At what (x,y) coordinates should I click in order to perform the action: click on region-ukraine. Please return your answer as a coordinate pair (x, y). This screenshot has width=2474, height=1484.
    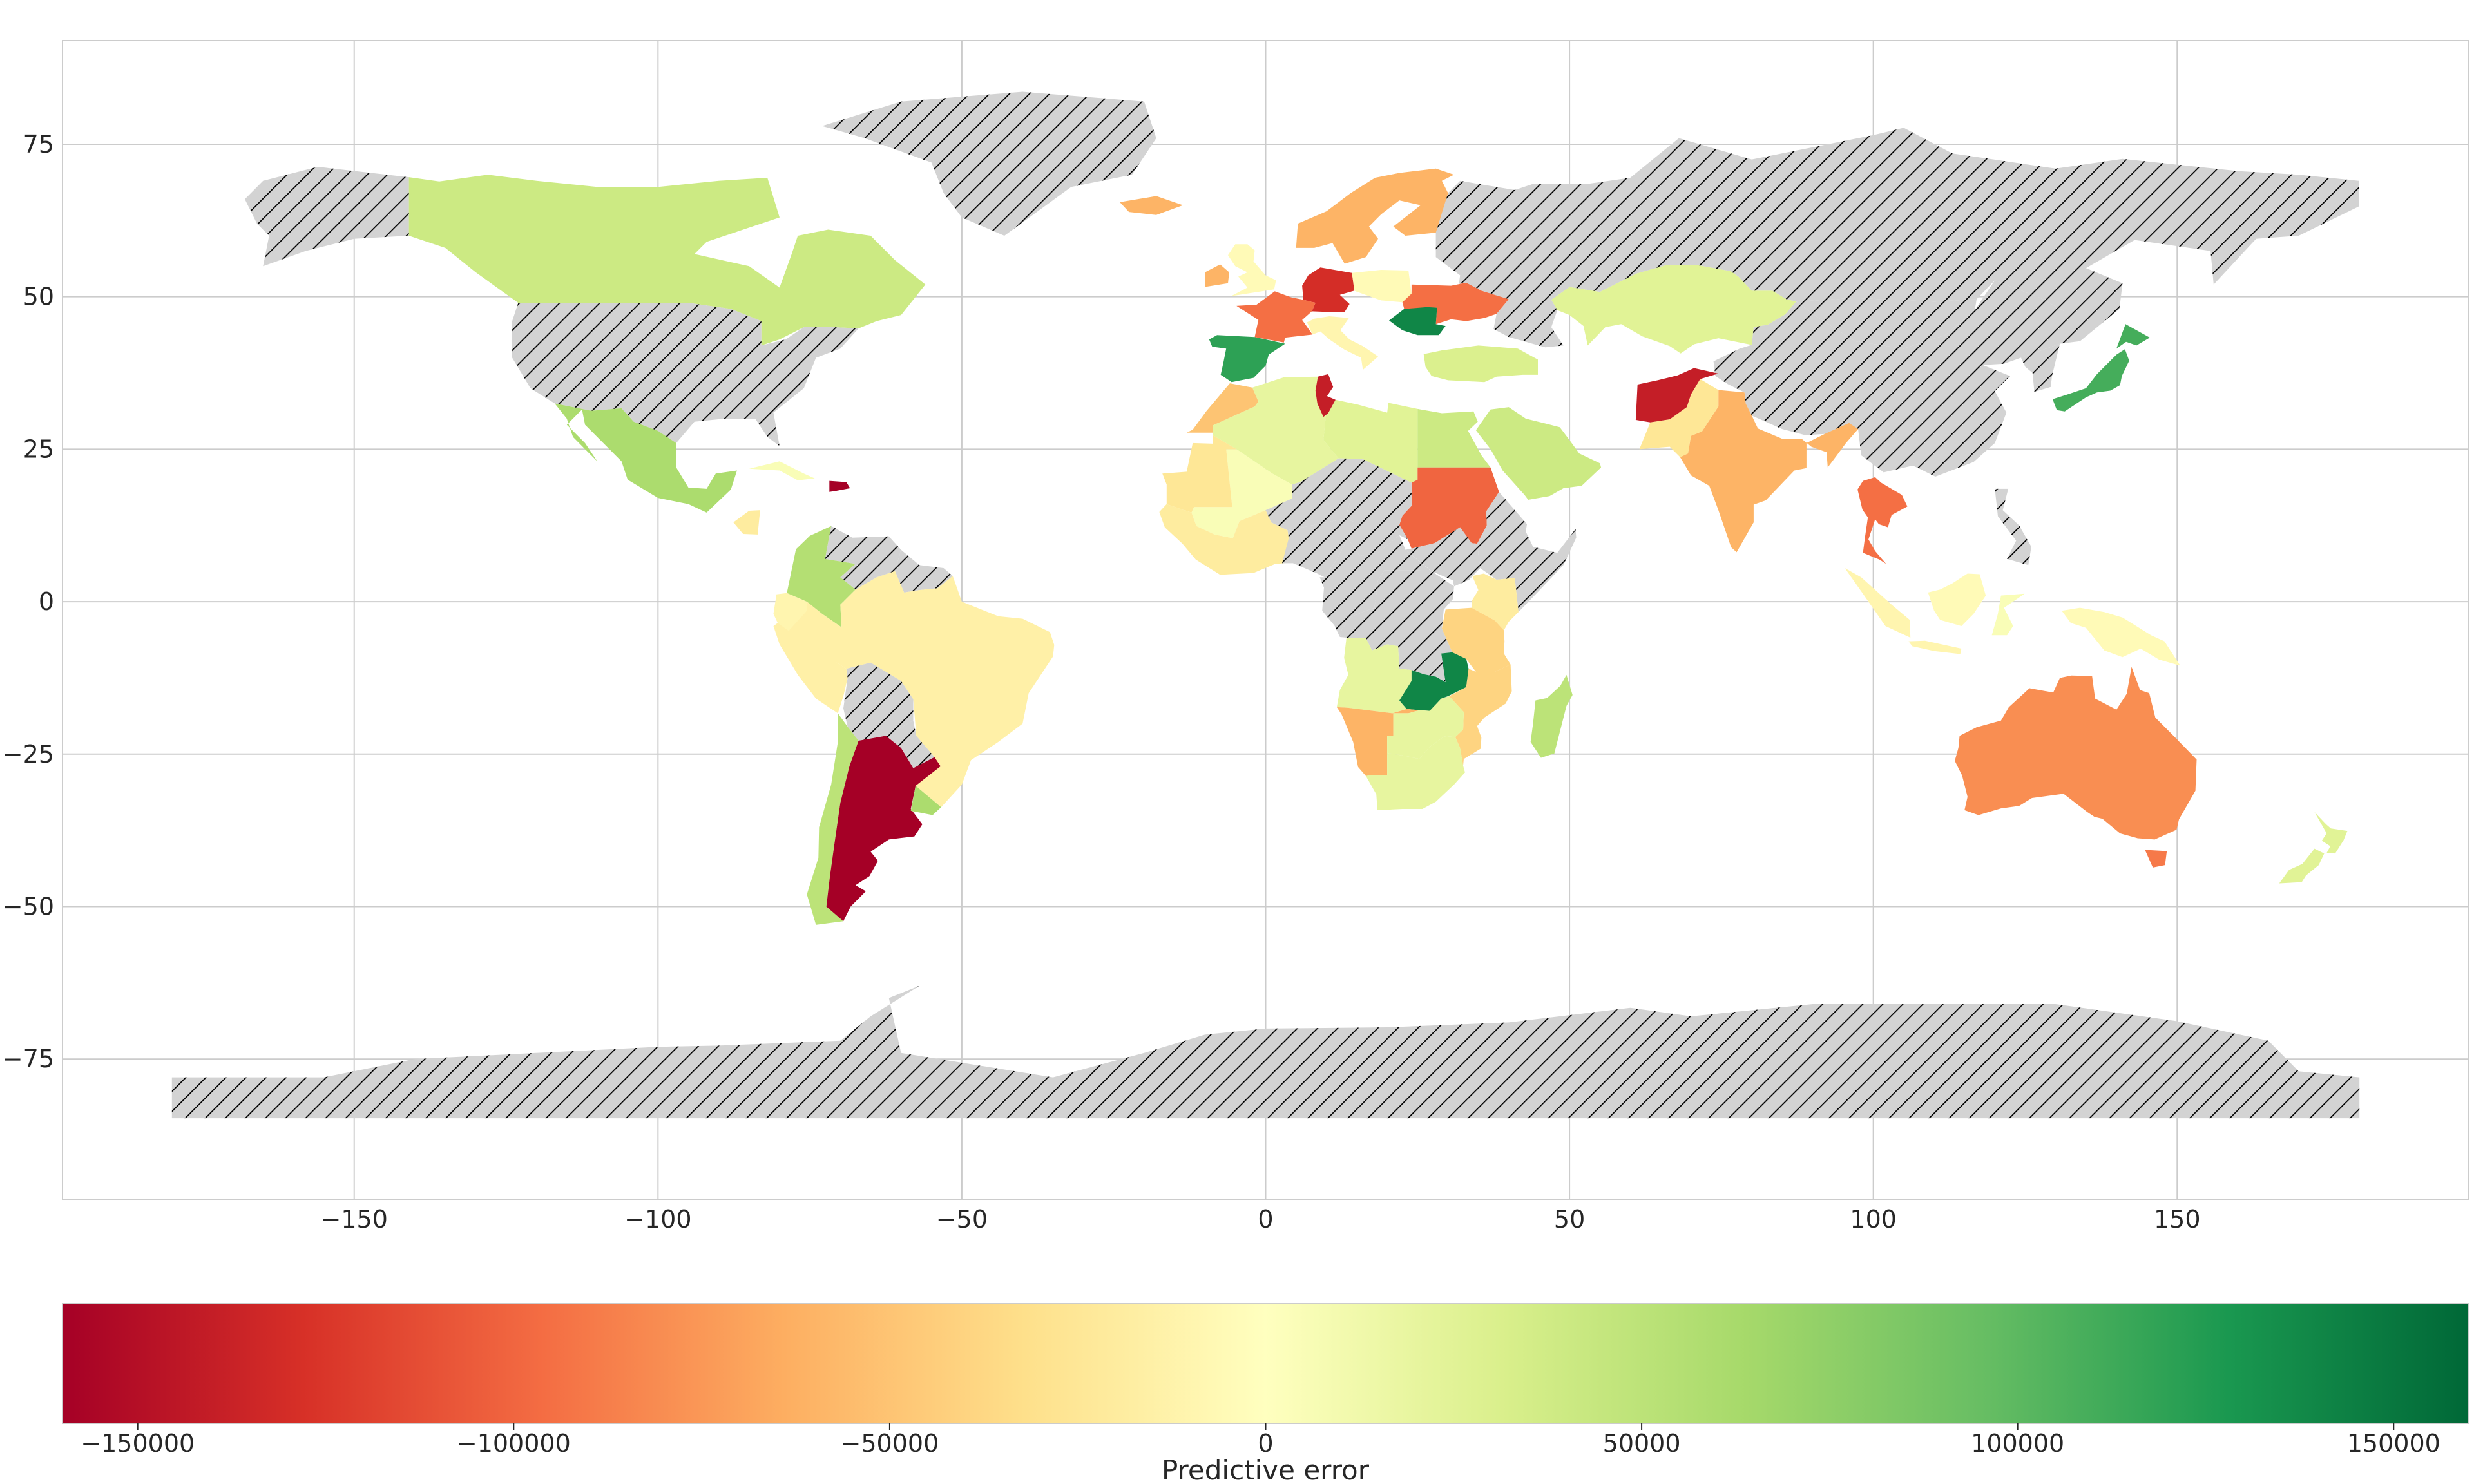
    Looking at the image, I should click on (1455, 303).